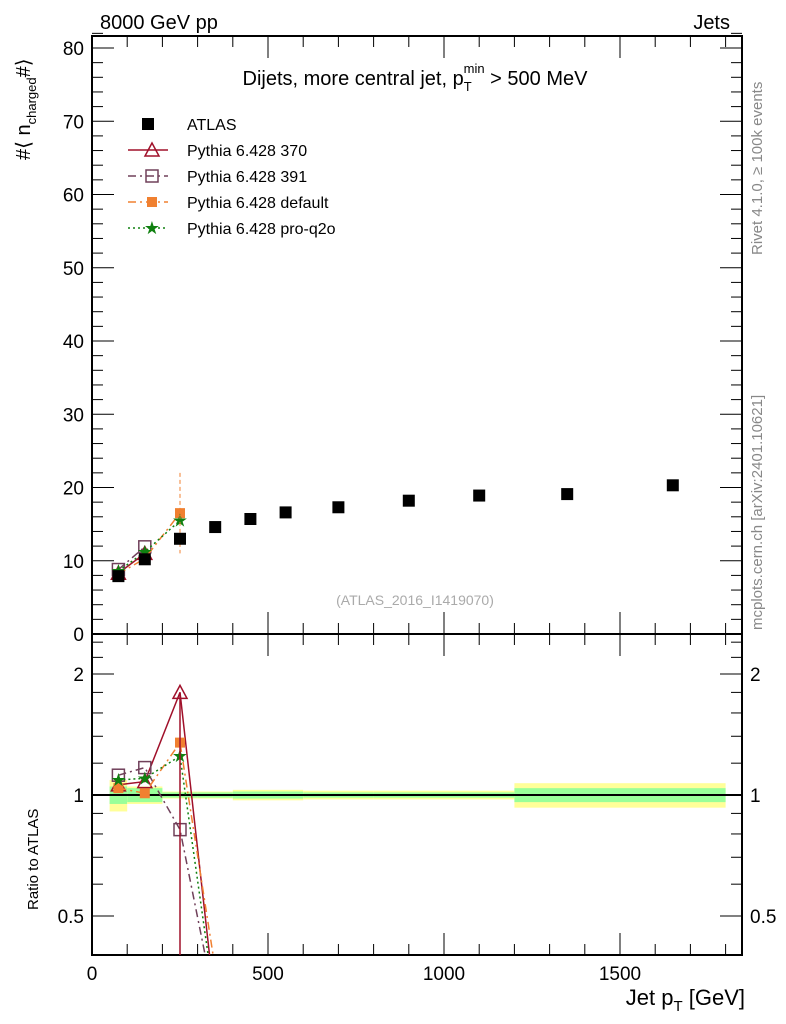 This screenshot has height=1024, width=786. Describe the element at coordinates (711, 23) in the screenshot. I see `header-right: Jets` at that location.